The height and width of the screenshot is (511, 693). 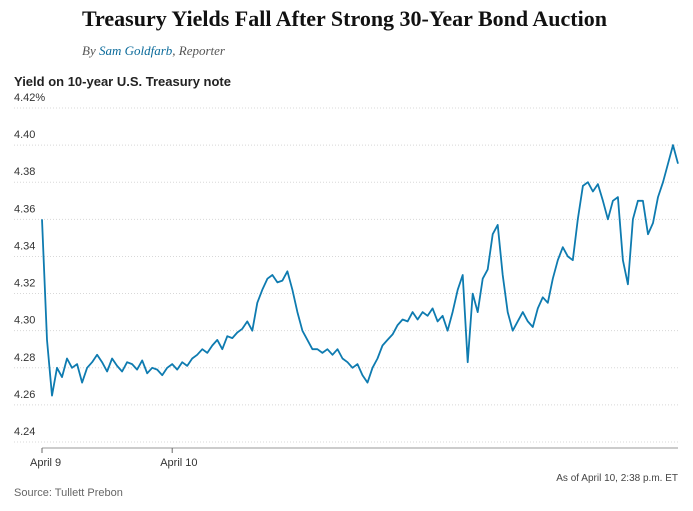 What do you see at coordinates (24, 172) in the screenshot?
I see `y-tick-label: 4.38` at bounding box center [24, 172].